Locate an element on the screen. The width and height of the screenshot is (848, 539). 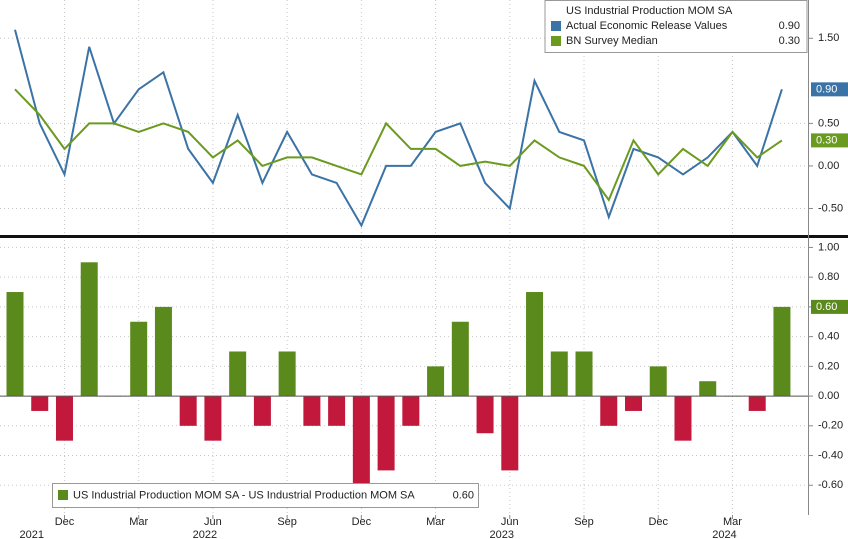
y-tick-label: 0.20 is located at coordinates (828, 366).